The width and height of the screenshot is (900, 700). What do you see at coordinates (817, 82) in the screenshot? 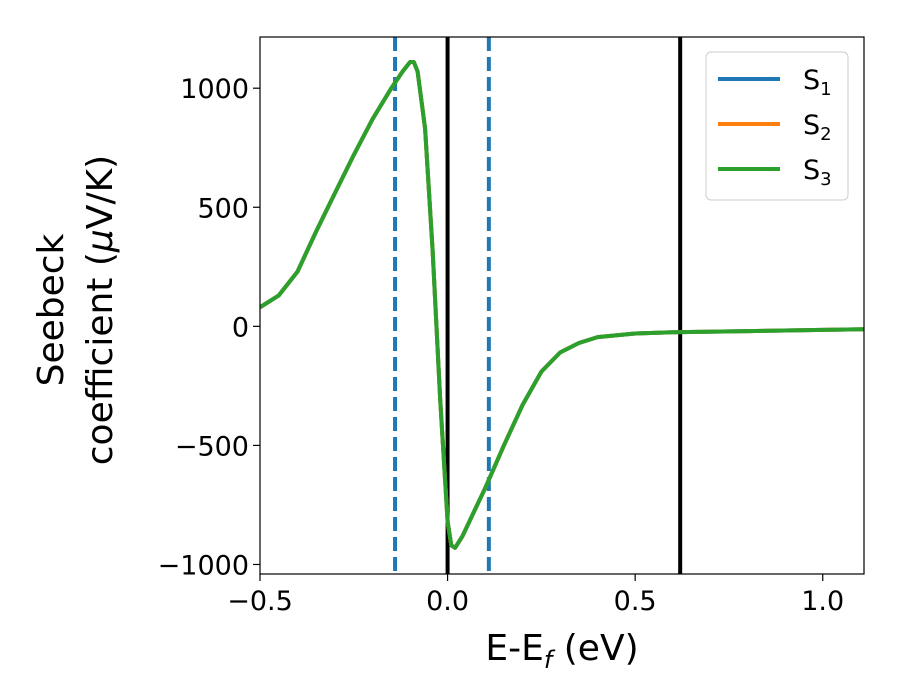
I see `legend-label-s1: S1` at bounding box center [817, 82].